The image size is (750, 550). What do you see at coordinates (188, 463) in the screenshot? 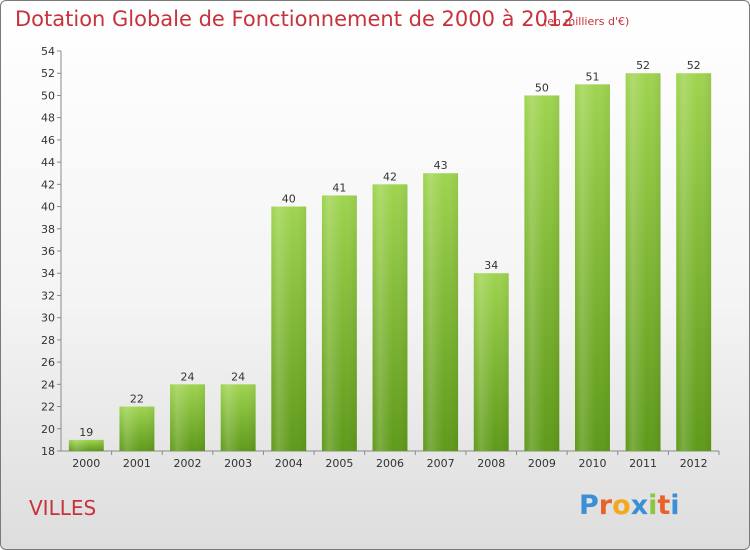
I see `x-tick-label-2002: 2002` at bounding box center [188, 463].